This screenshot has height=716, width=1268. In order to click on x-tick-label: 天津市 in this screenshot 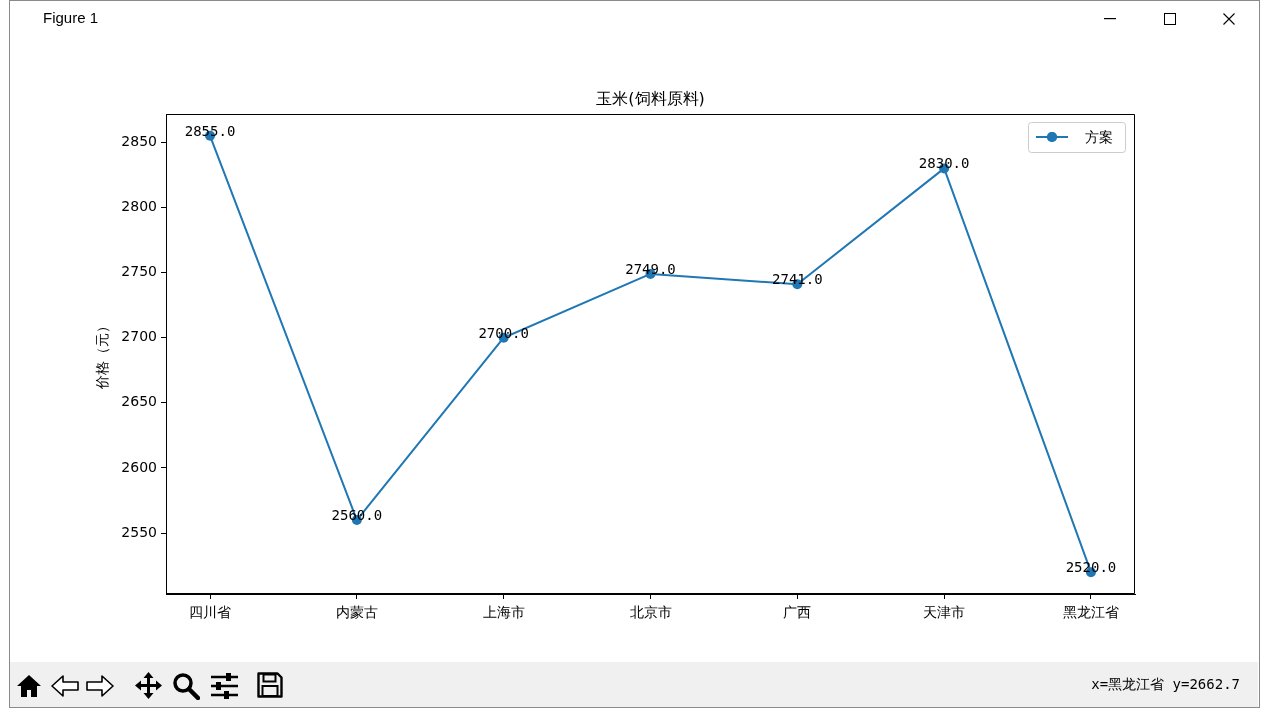, I will do `click(944, 612)`.